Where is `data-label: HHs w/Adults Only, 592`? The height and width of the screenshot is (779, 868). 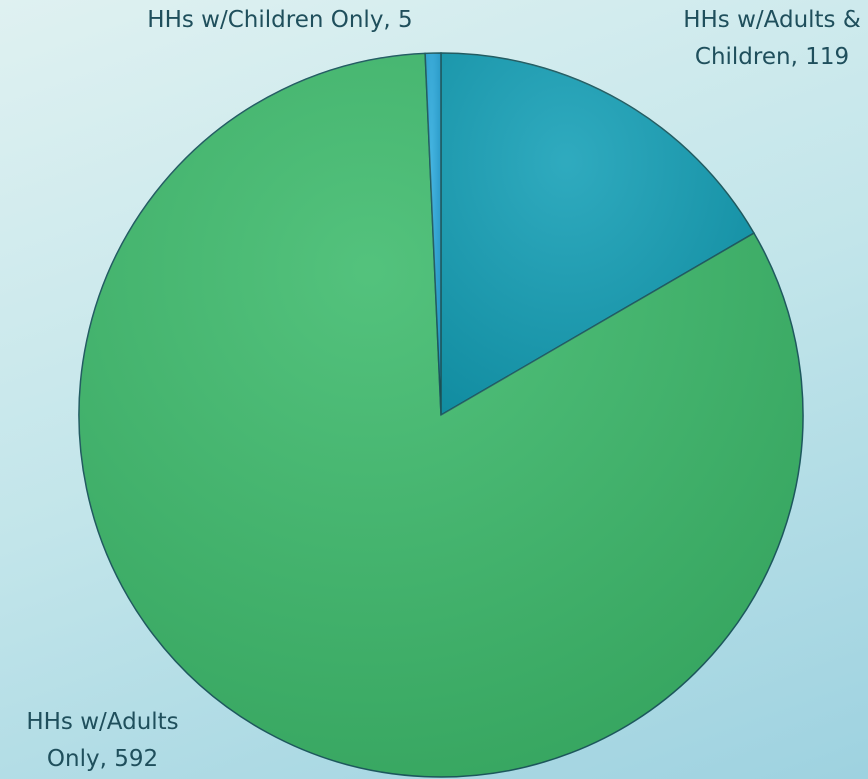 data-label: HHs w/Adults Only, 592 is located at coordinates (102, 740).